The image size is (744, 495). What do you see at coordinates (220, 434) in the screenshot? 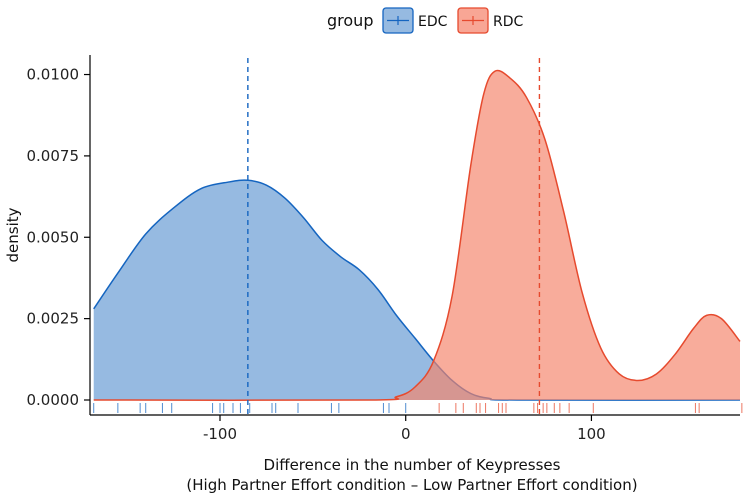
I see `x-tick-label: -100` at bounding box center [220, 434].